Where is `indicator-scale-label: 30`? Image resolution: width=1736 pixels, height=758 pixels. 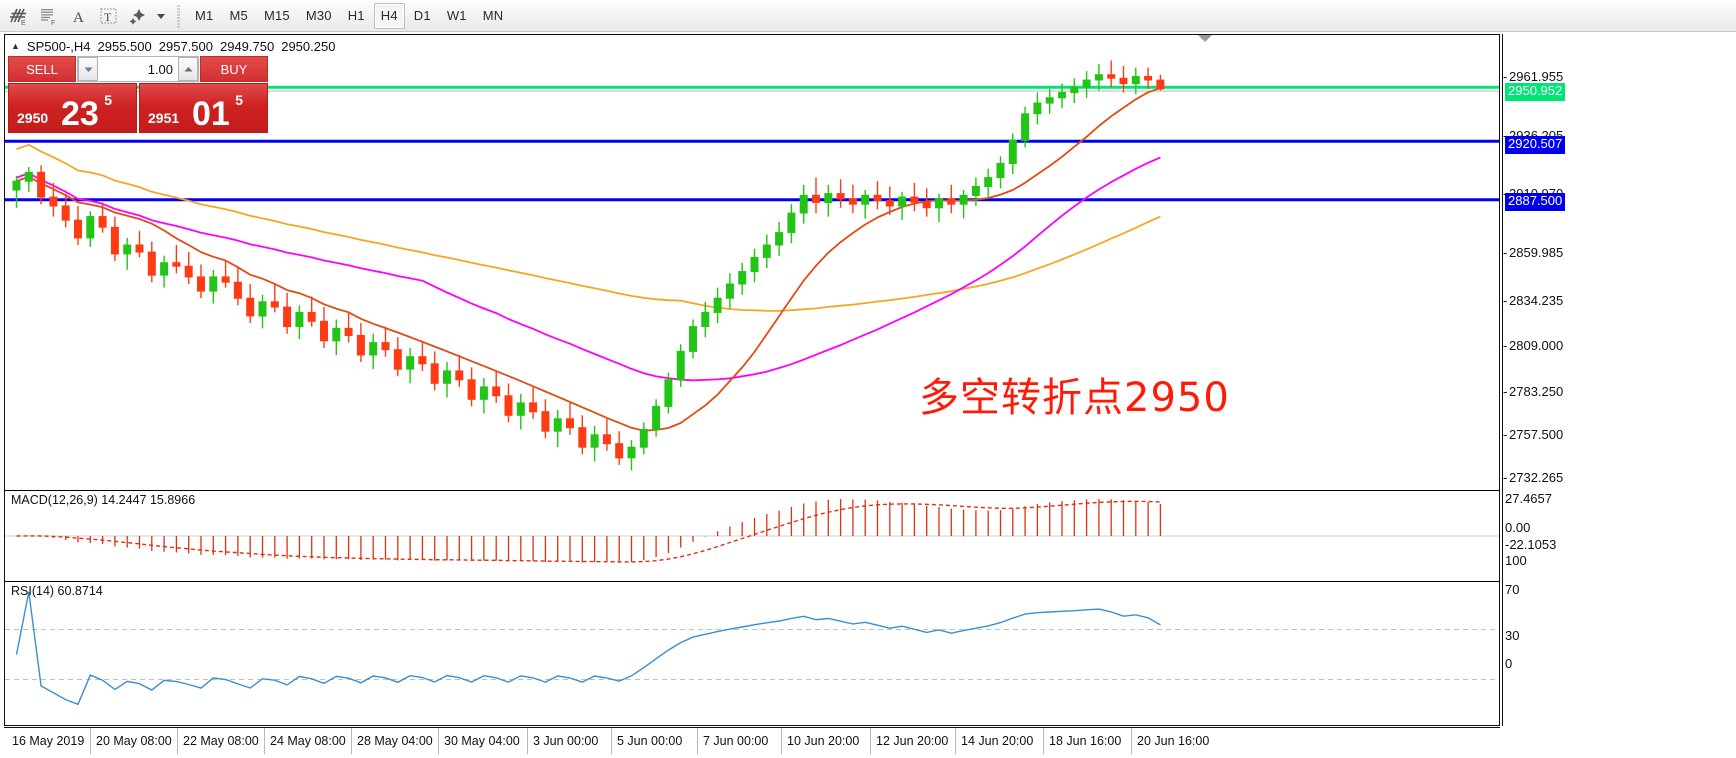 indicator-scale-label: 30 is located at coordinates (1512, 635).